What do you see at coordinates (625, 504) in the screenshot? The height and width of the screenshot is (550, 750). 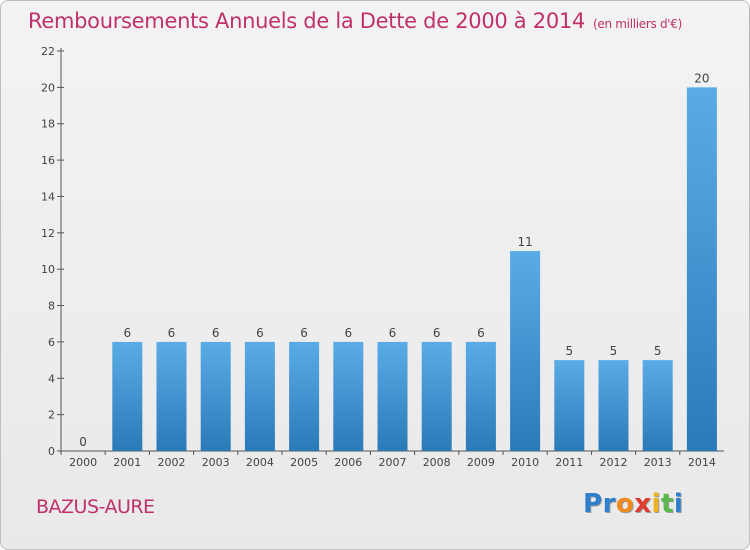 I see `logo-letter: o` at bounding box center [625, 504].